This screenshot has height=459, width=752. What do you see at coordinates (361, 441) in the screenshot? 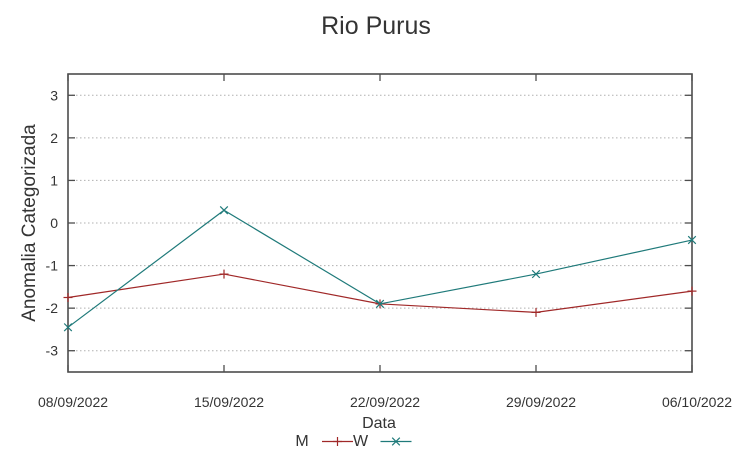
I see `legend-label-w: W` at bounding box center [361, 441].